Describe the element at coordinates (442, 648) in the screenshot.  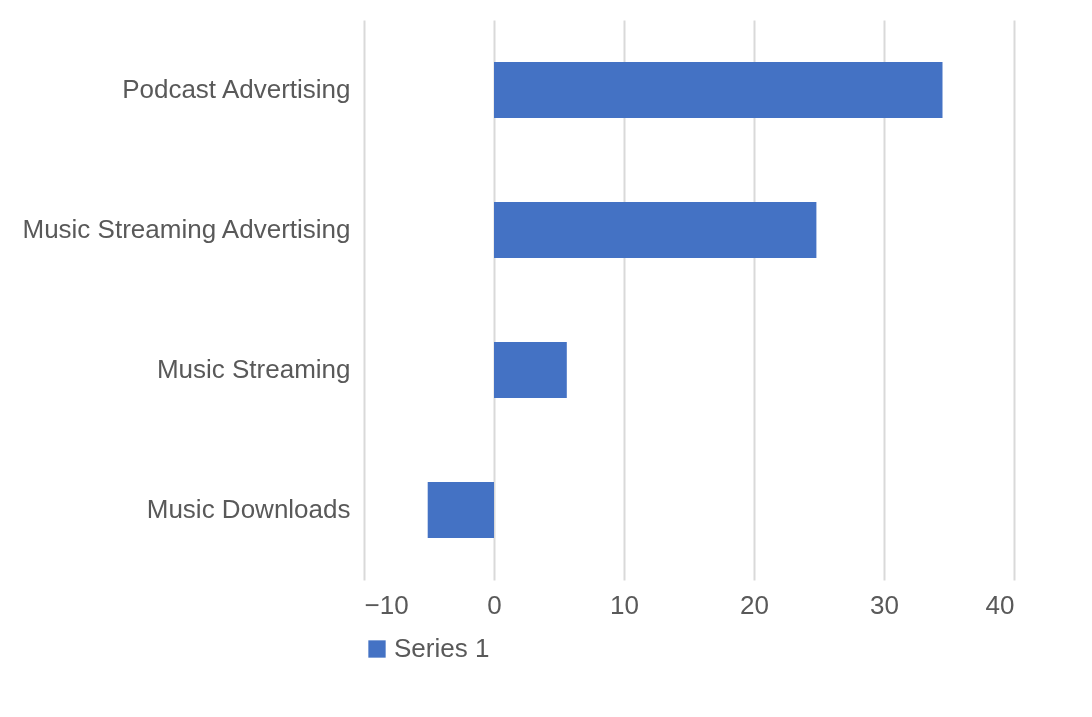
I see `legend-label: Series 1` at that location.